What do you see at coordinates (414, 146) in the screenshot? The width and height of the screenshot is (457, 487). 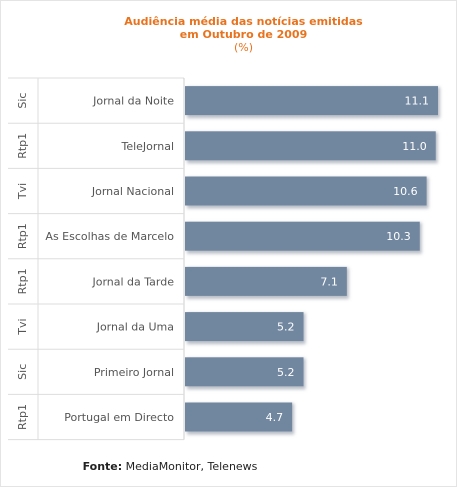 I see `value-label: 11.0` at bounding box center [414, 146].